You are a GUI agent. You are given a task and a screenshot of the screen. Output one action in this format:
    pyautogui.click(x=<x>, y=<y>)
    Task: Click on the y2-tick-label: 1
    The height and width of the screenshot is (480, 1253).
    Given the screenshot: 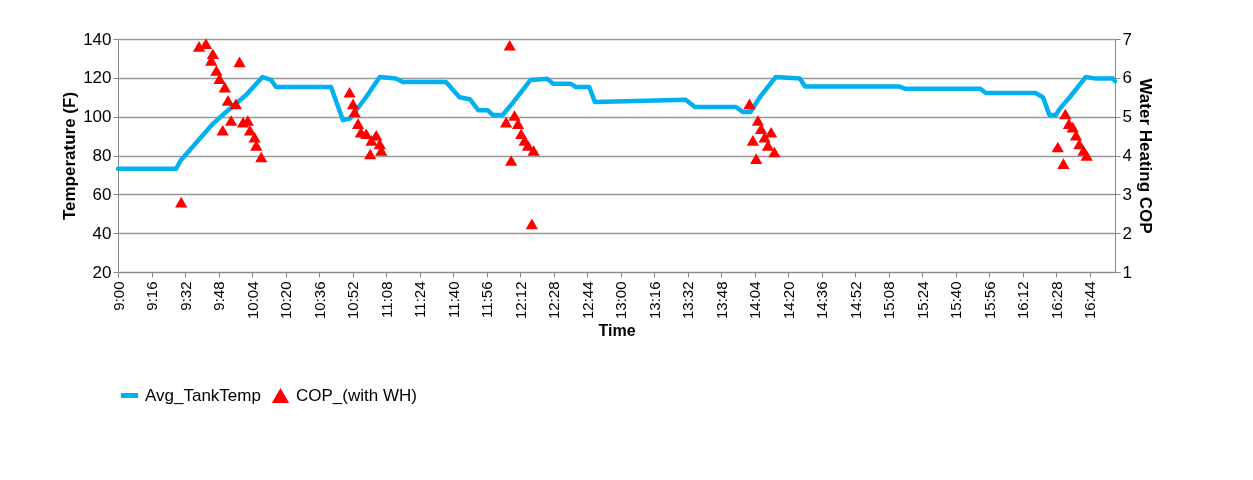 What is the action you would take?
    pyautogui.click(x=1127, y=272)
    